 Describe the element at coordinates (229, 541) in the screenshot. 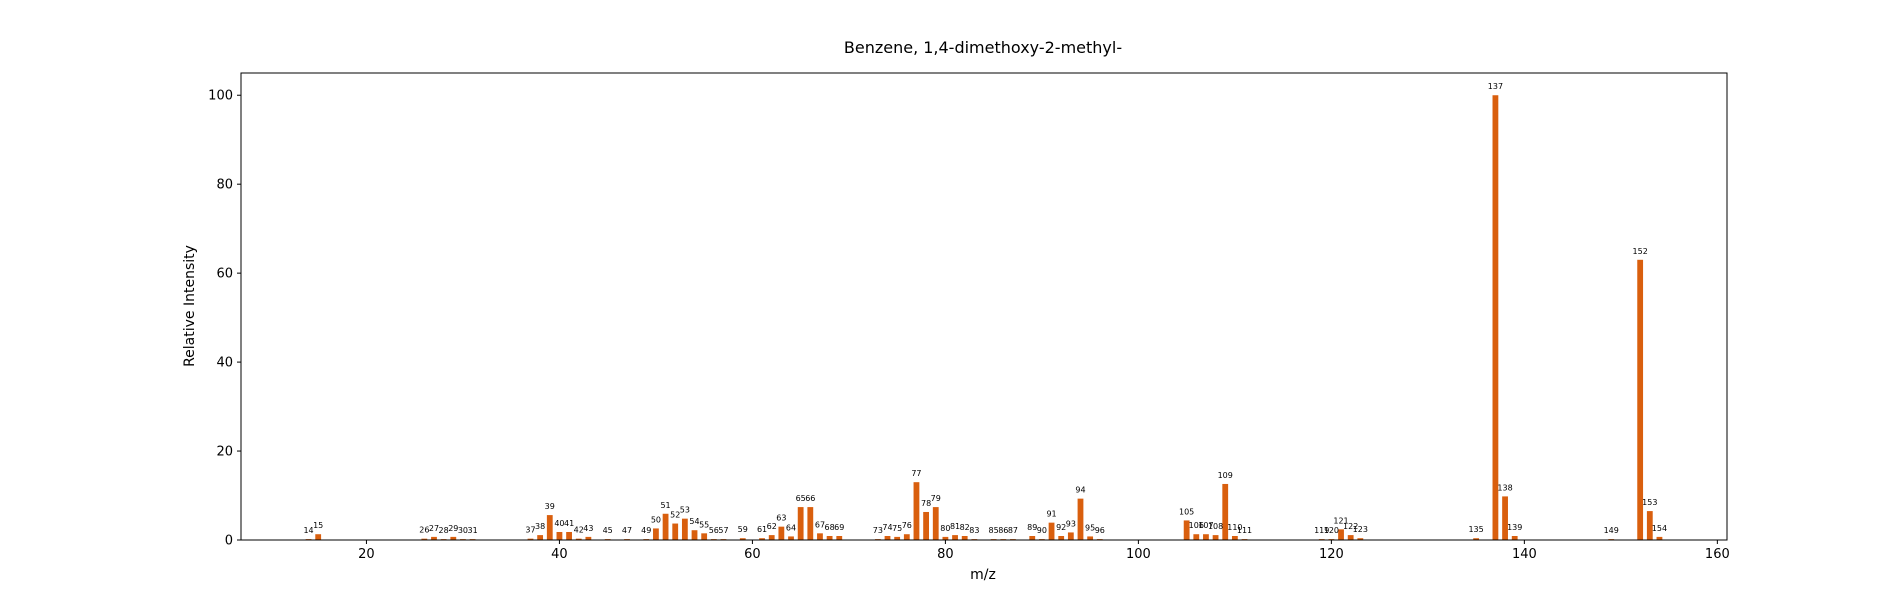

I see `y-tick-label: 0` at that location.